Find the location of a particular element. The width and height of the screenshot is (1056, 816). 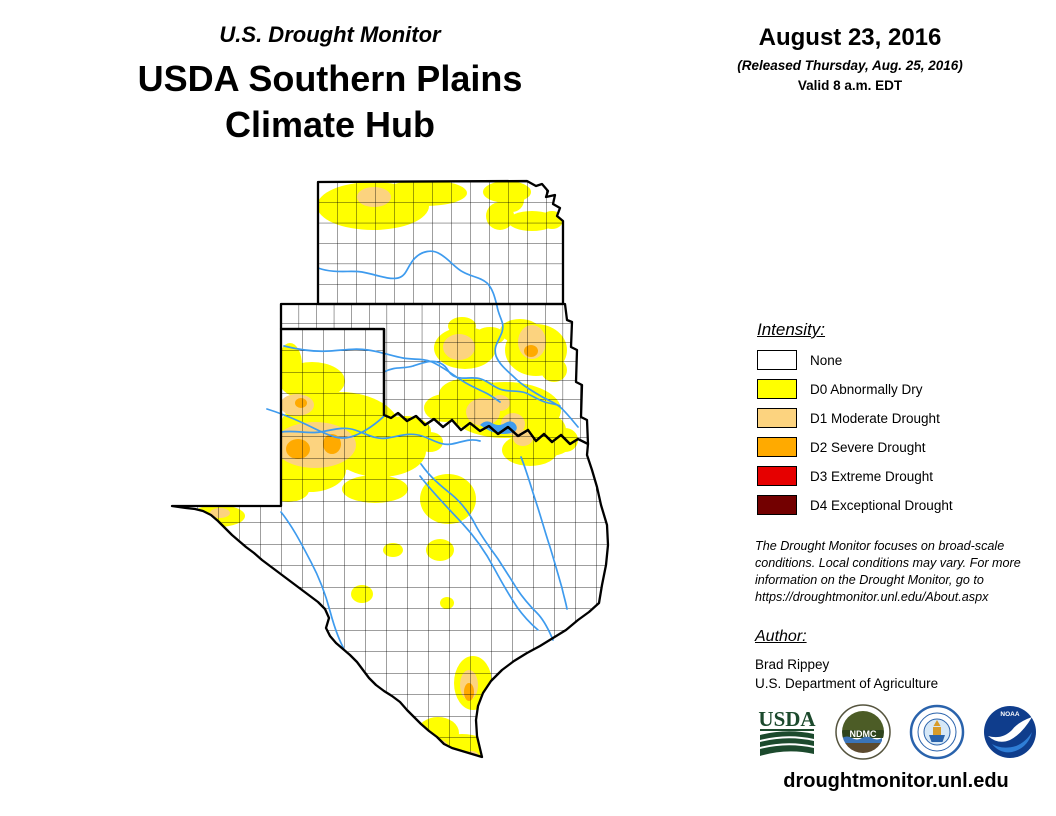

legend-row-d4: D4 Exceptional Drought is located at coordinates (903, 505).